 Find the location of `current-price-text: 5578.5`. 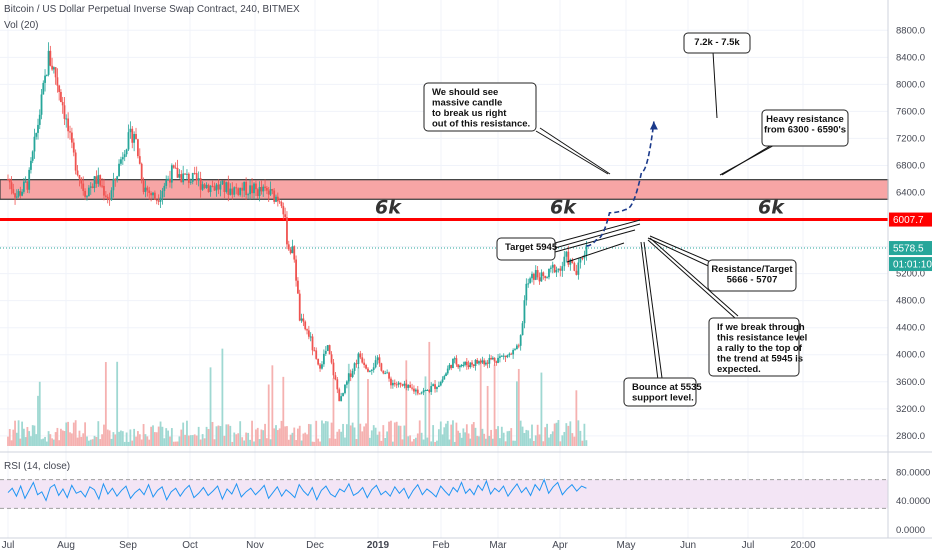

current-price-text: 5578.5 is located at coordinates (908, 249).